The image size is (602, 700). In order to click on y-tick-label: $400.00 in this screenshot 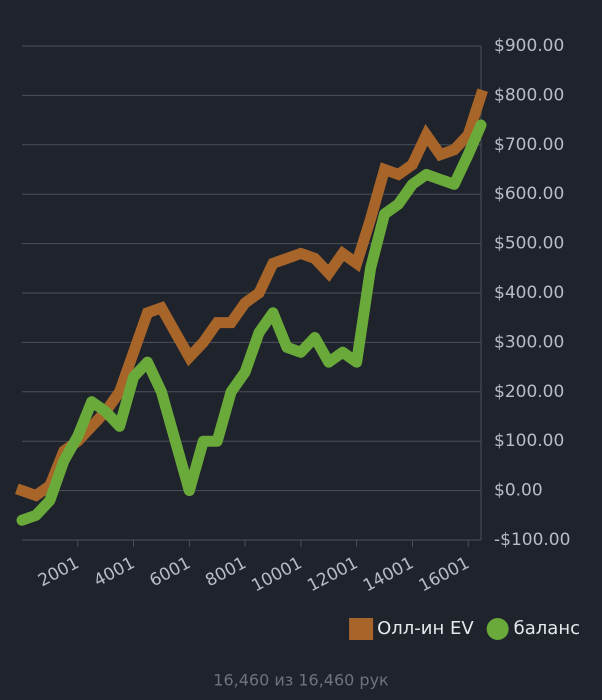, I will do `click(529, 293)`.